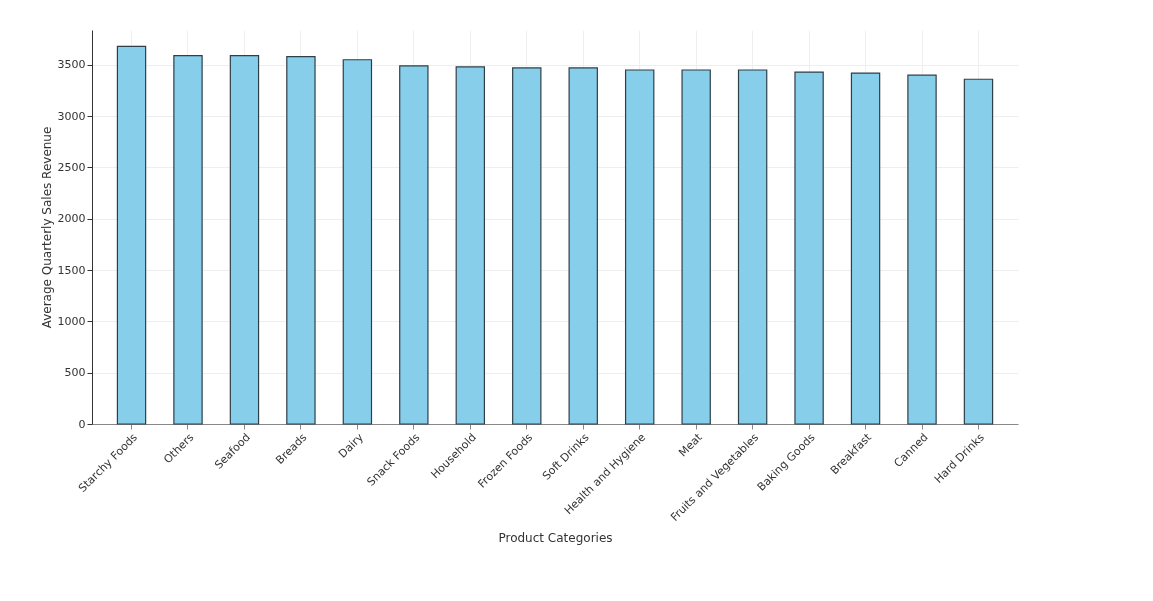  What do you see at coordinates (82, 424) in the screenshot?
I see `y-tick-label: 0` at bounding box center [82, 424].